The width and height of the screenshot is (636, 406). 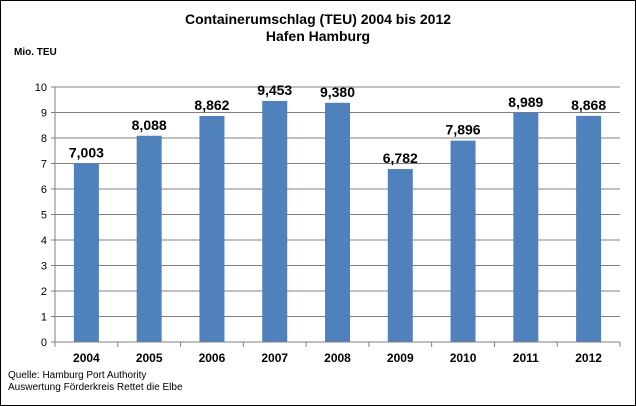 What do you see at coordinates (86, 358) in the screenshot?
I see `x-tick-label: 2004` at bounding box center [86, 358].